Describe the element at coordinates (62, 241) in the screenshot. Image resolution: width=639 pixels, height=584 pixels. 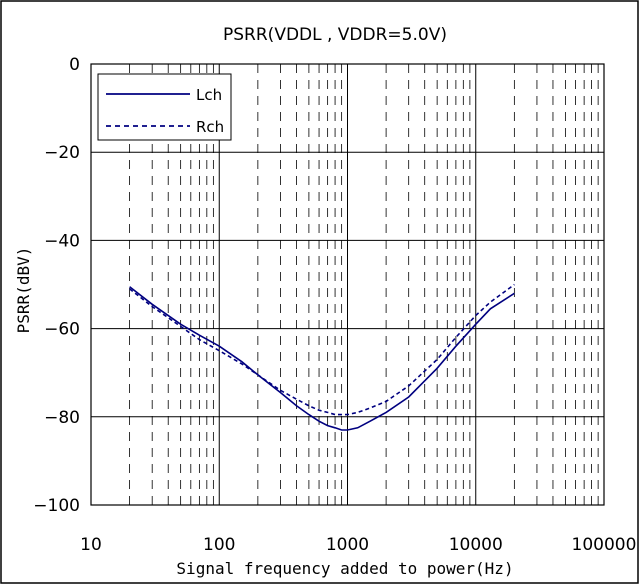
I see `y-tick-label: −40` at that location.